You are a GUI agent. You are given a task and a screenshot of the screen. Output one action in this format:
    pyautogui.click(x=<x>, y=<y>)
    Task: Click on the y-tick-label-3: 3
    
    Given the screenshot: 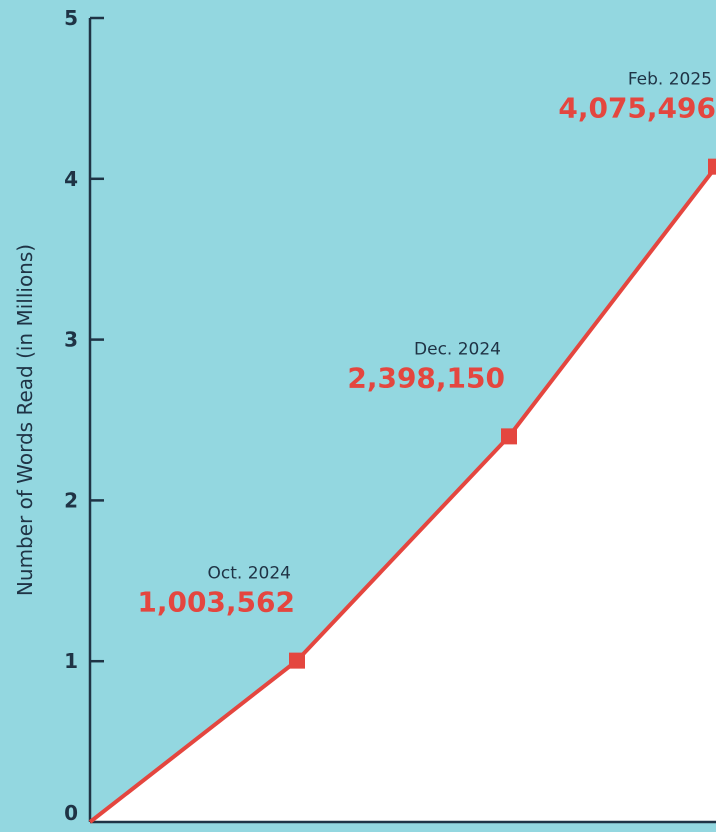 What is the action you would take?
    pyautogui.click(x=71, y=340)
    